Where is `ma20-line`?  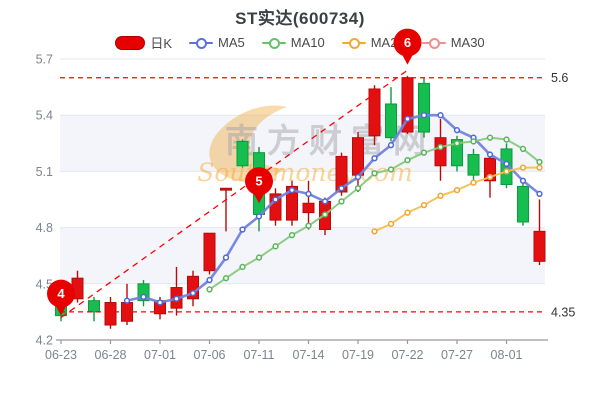
ma20-line is located at coordinates (457, 199).